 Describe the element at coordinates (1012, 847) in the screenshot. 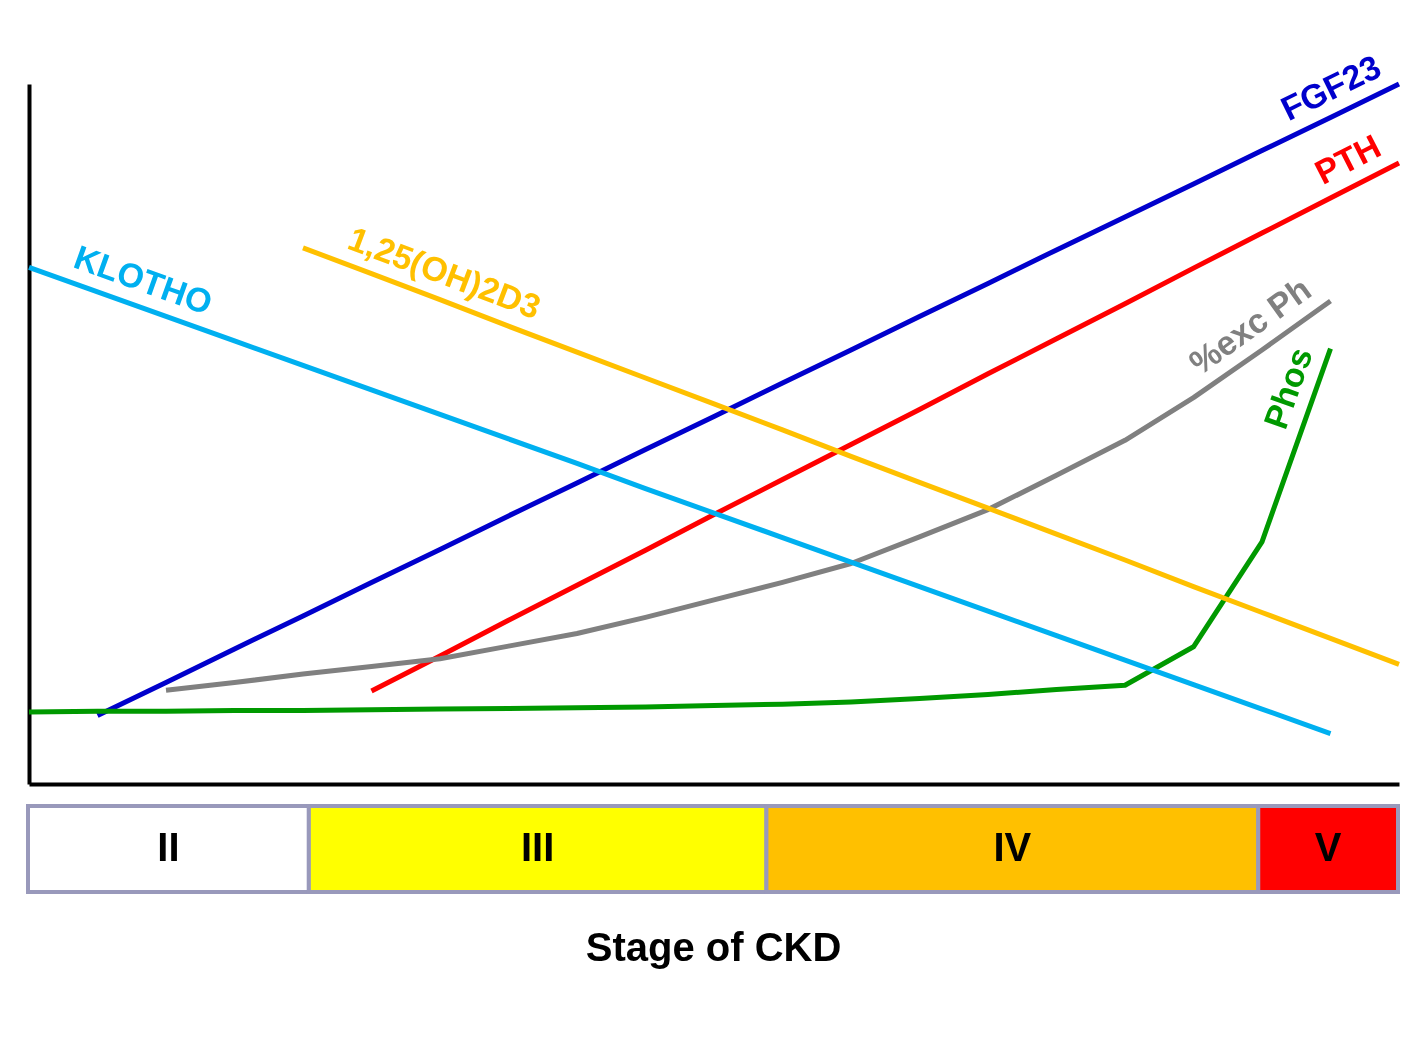

I see `series-label: IV` at that location.